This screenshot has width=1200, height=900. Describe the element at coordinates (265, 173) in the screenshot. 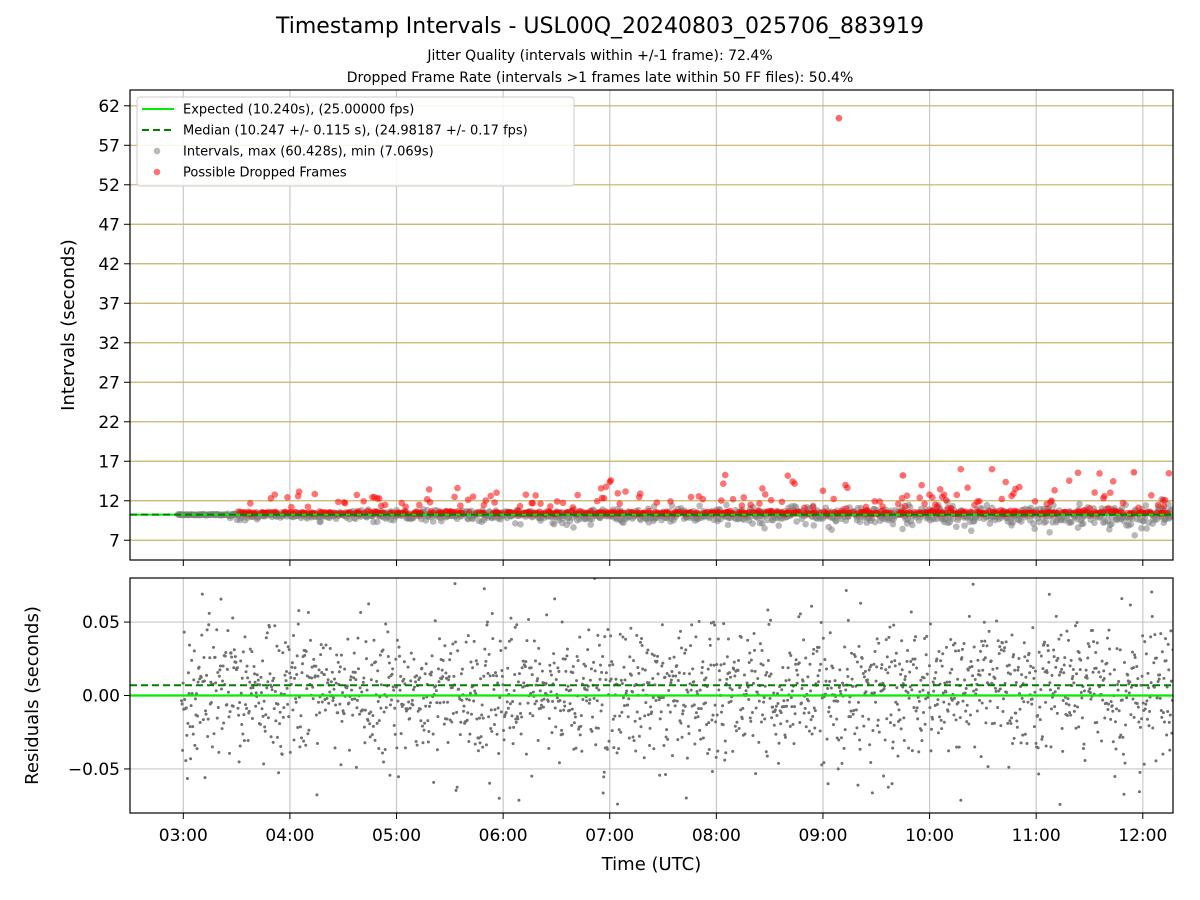

I see `legend-label: Possible Dropped Frames` at that location.